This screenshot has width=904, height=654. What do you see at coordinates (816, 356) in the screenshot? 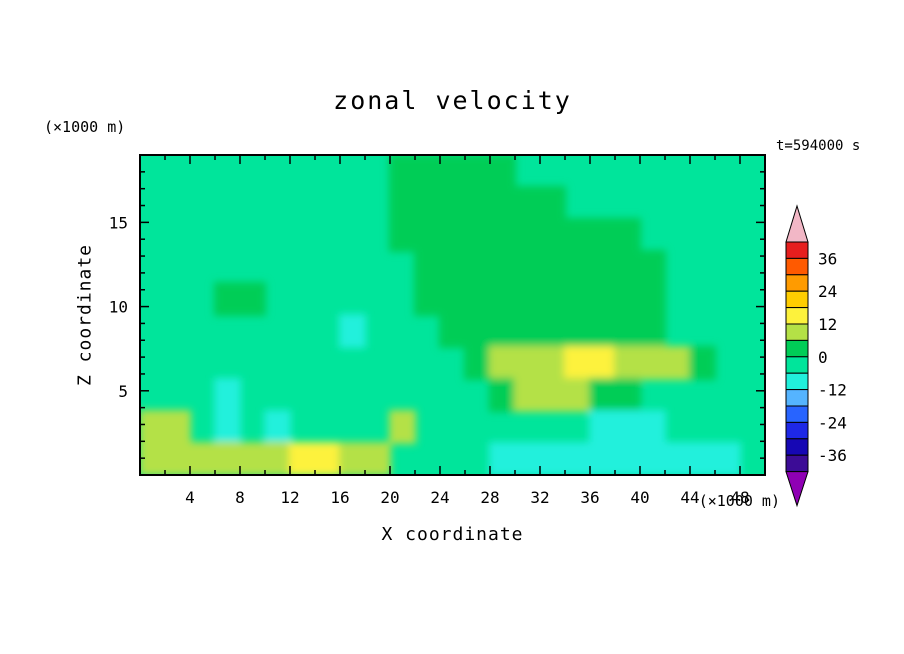
I see `colorbar: 36 24 12 0 -12 -24 -36` at bounding box center [816, 356].